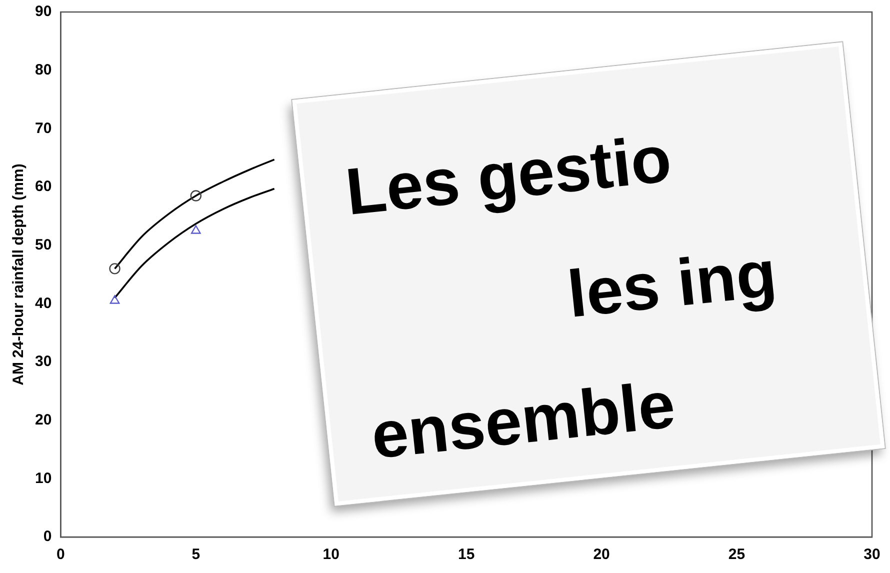  I want to click on y-tick-label: 60, so click(43, 187).